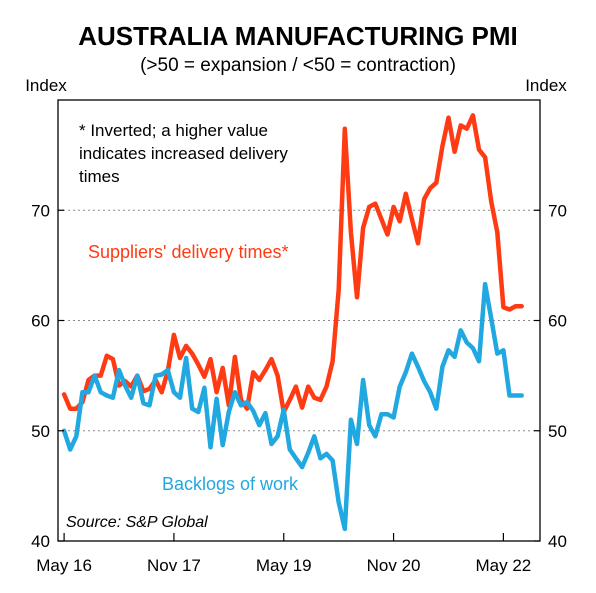 The image size is (596, 593). Describe the element at coordinates (394, 565) in the screenshot. I see `xtick-label-3: Nov 20` at that location.